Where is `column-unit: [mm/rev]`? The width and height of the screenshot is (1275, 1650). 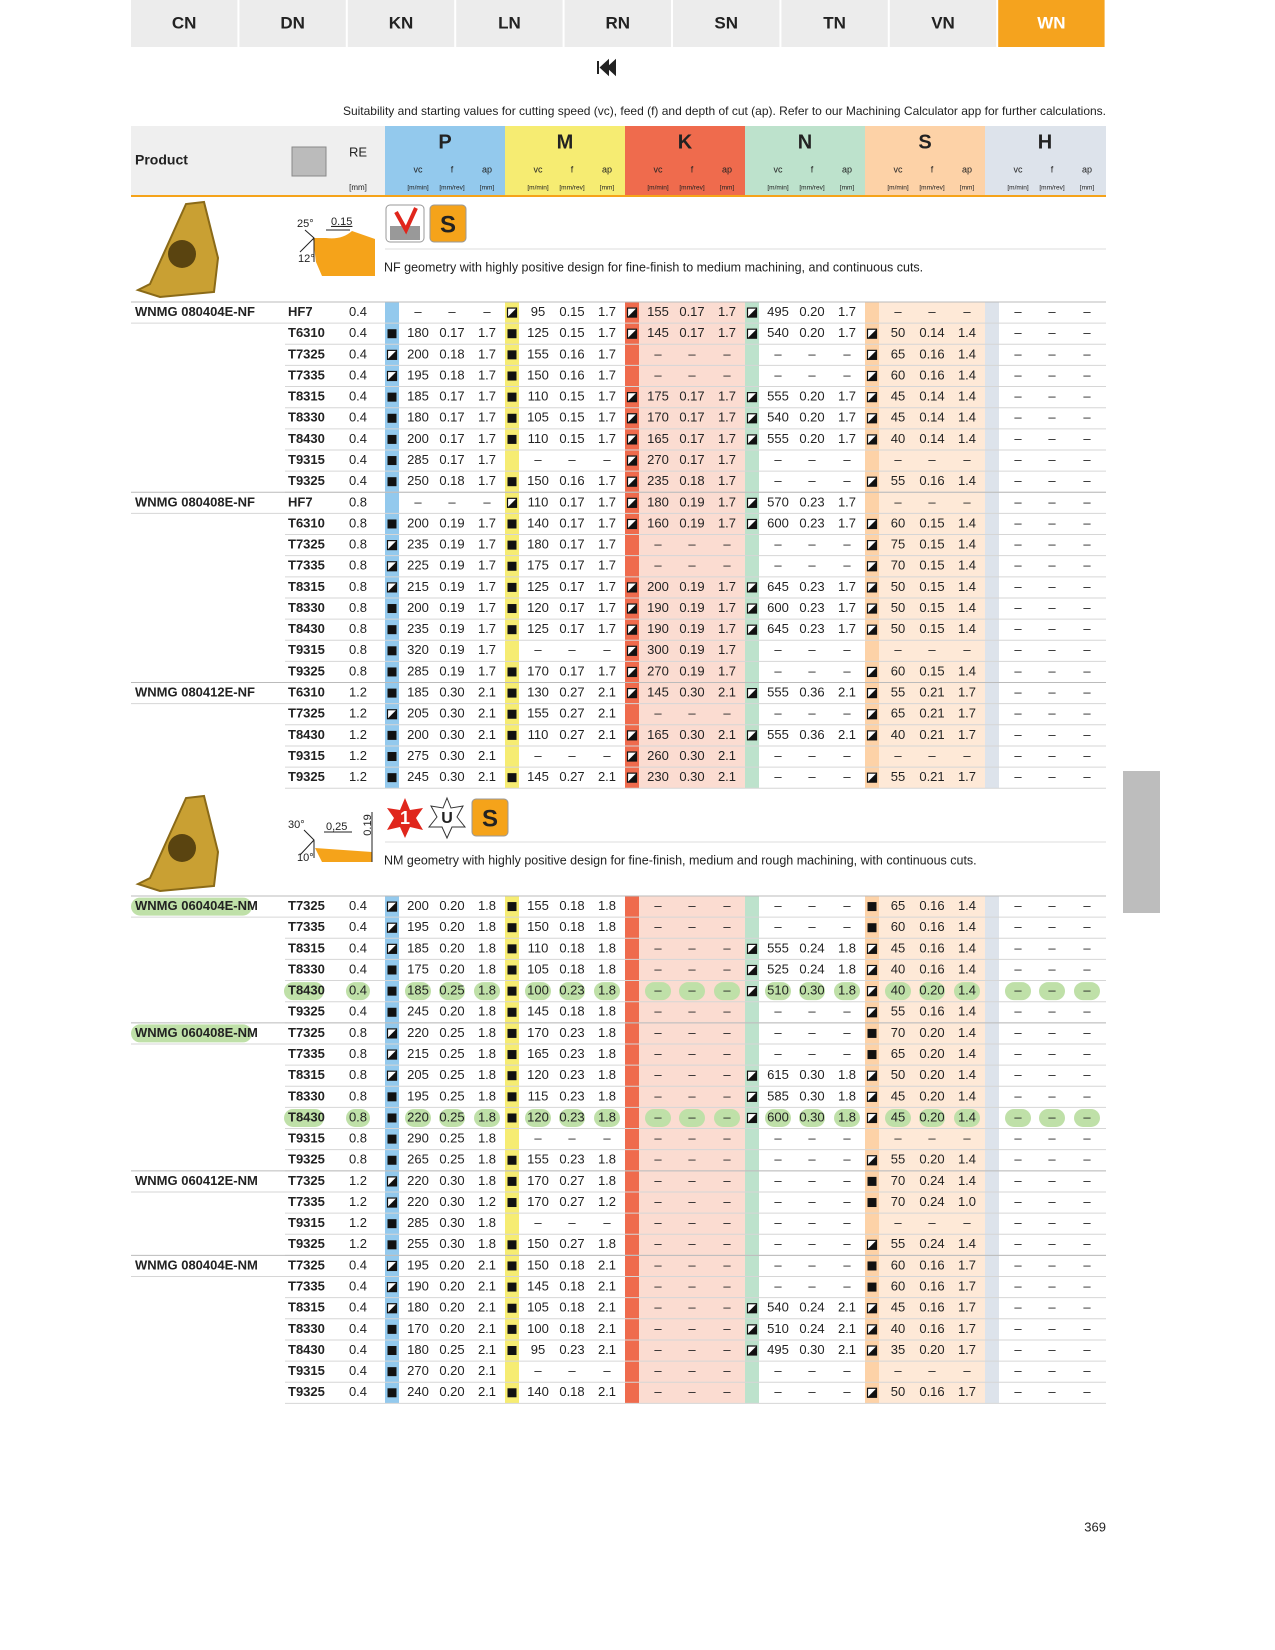 column-unit: [mm/rev] is located at coordinates (1051, 188).